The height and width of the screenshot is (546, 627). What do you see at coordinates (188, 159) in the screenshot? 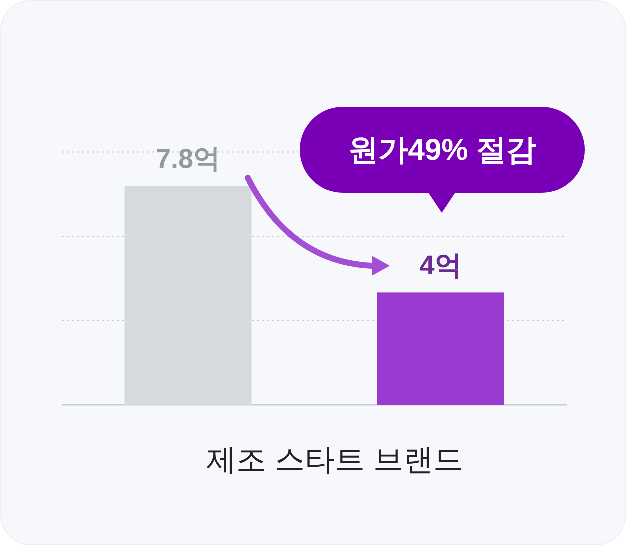
I see `data-label: 7.8억` at bounding box center [188, 159].